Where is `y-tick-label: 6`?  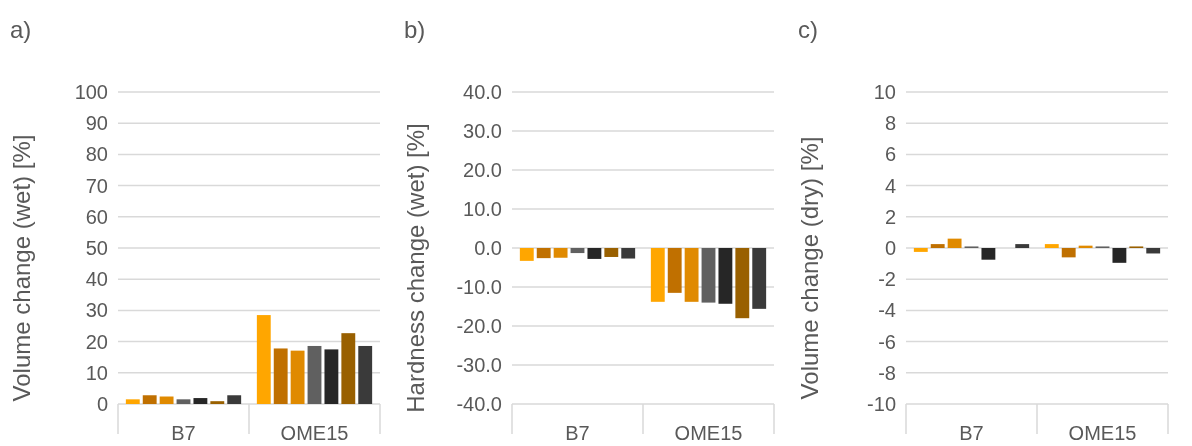
y-tick-label: 6 is located at coordinates (890, 154).